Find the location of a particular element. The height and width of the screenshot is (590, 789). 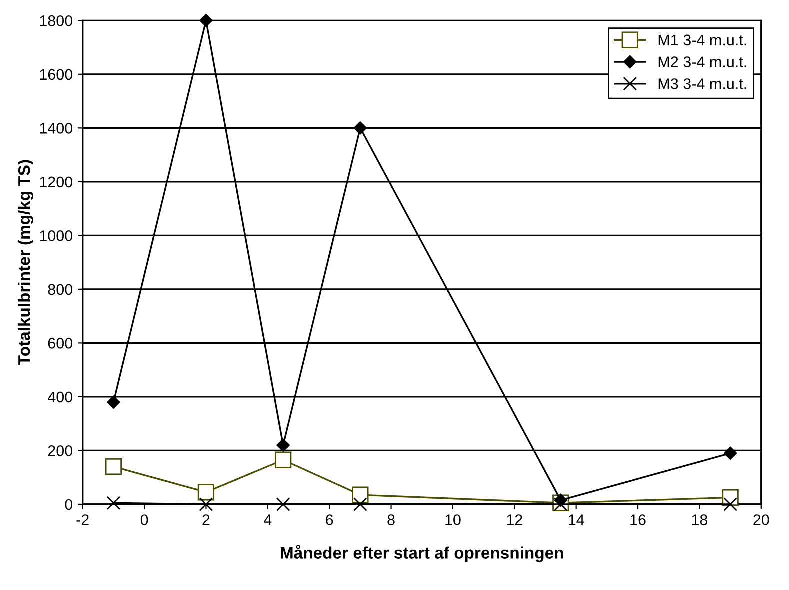

y-tick-label: 0 is located at coordinates (69, 504).